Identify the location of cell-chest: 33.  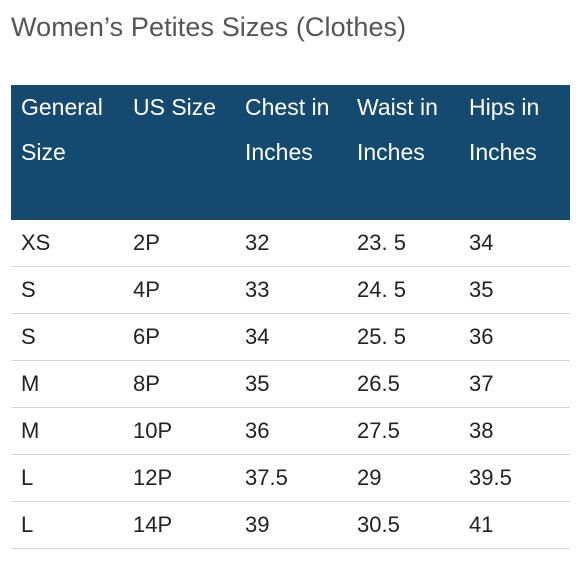
(291, 290).